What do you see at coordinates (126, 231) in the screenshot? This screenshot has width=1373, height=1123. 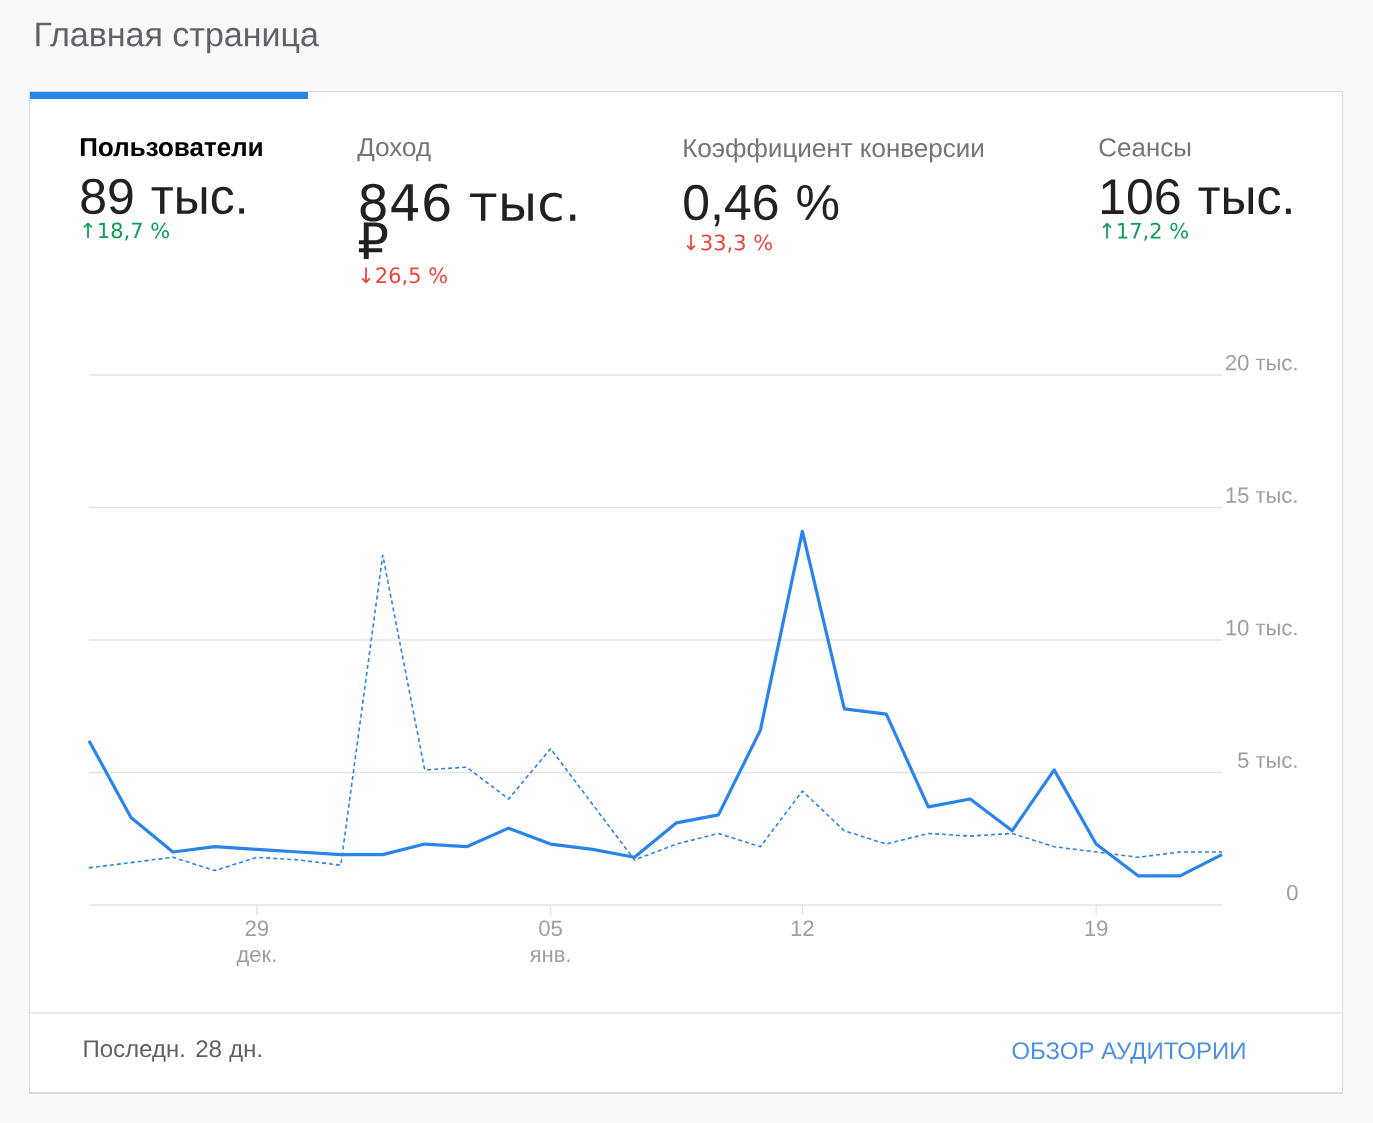 I see `text: ↑18,7 %` at bounding box center [126, 231].